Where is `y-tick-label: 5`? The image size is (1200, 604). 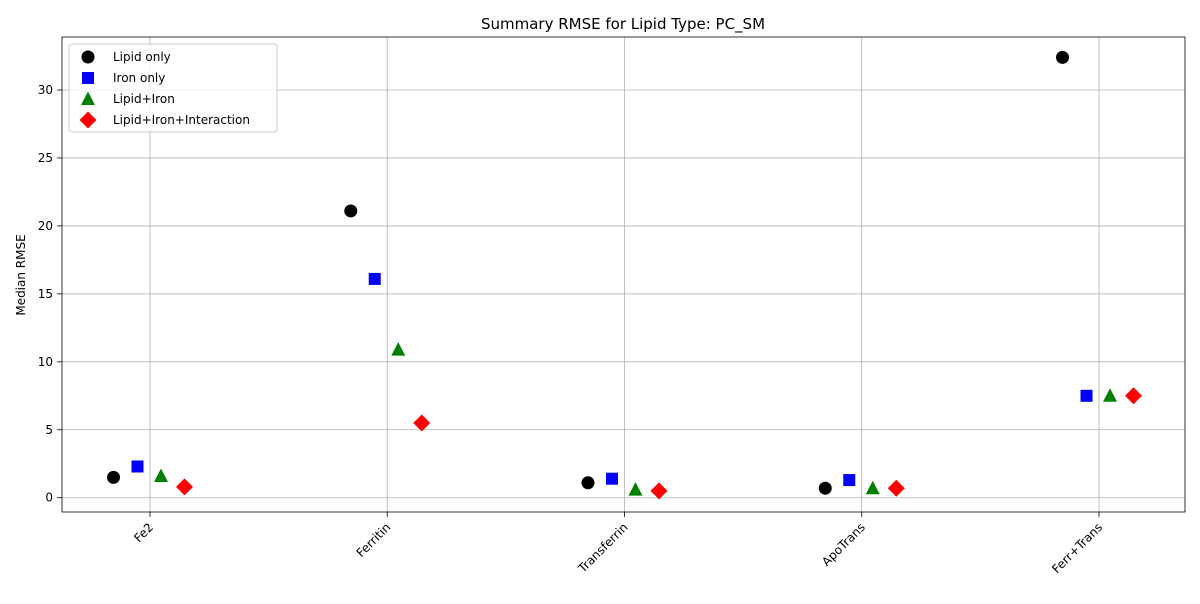 y-tick-label: 5 is located at coordinates (49, 430).